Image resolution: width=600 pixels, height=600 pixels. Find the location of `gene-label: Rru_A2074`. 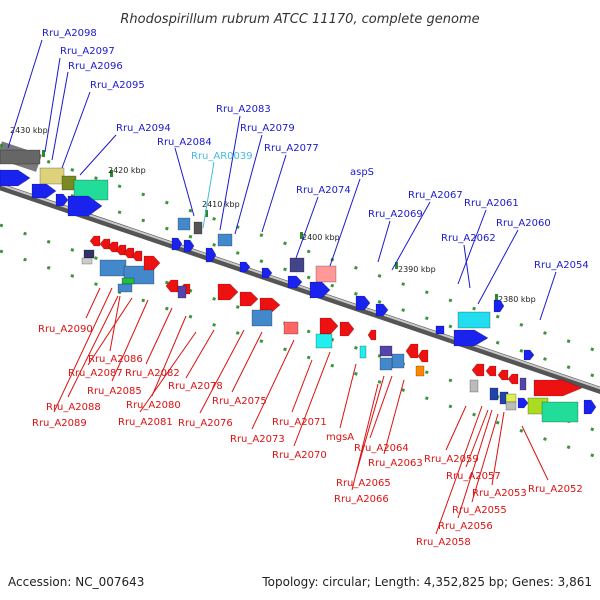

gene-label: Rru_A2074 is located at coordinates (323, 190).